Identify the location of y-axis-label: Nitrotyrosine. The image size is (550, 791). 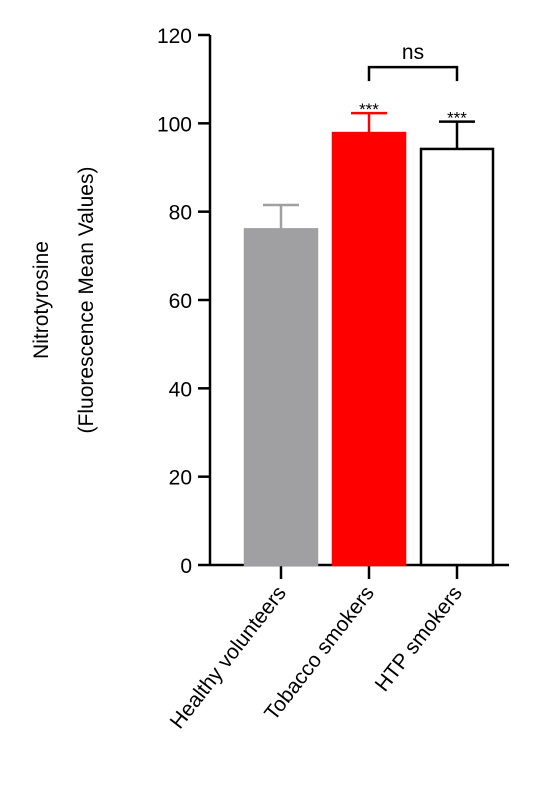
(41, 300).